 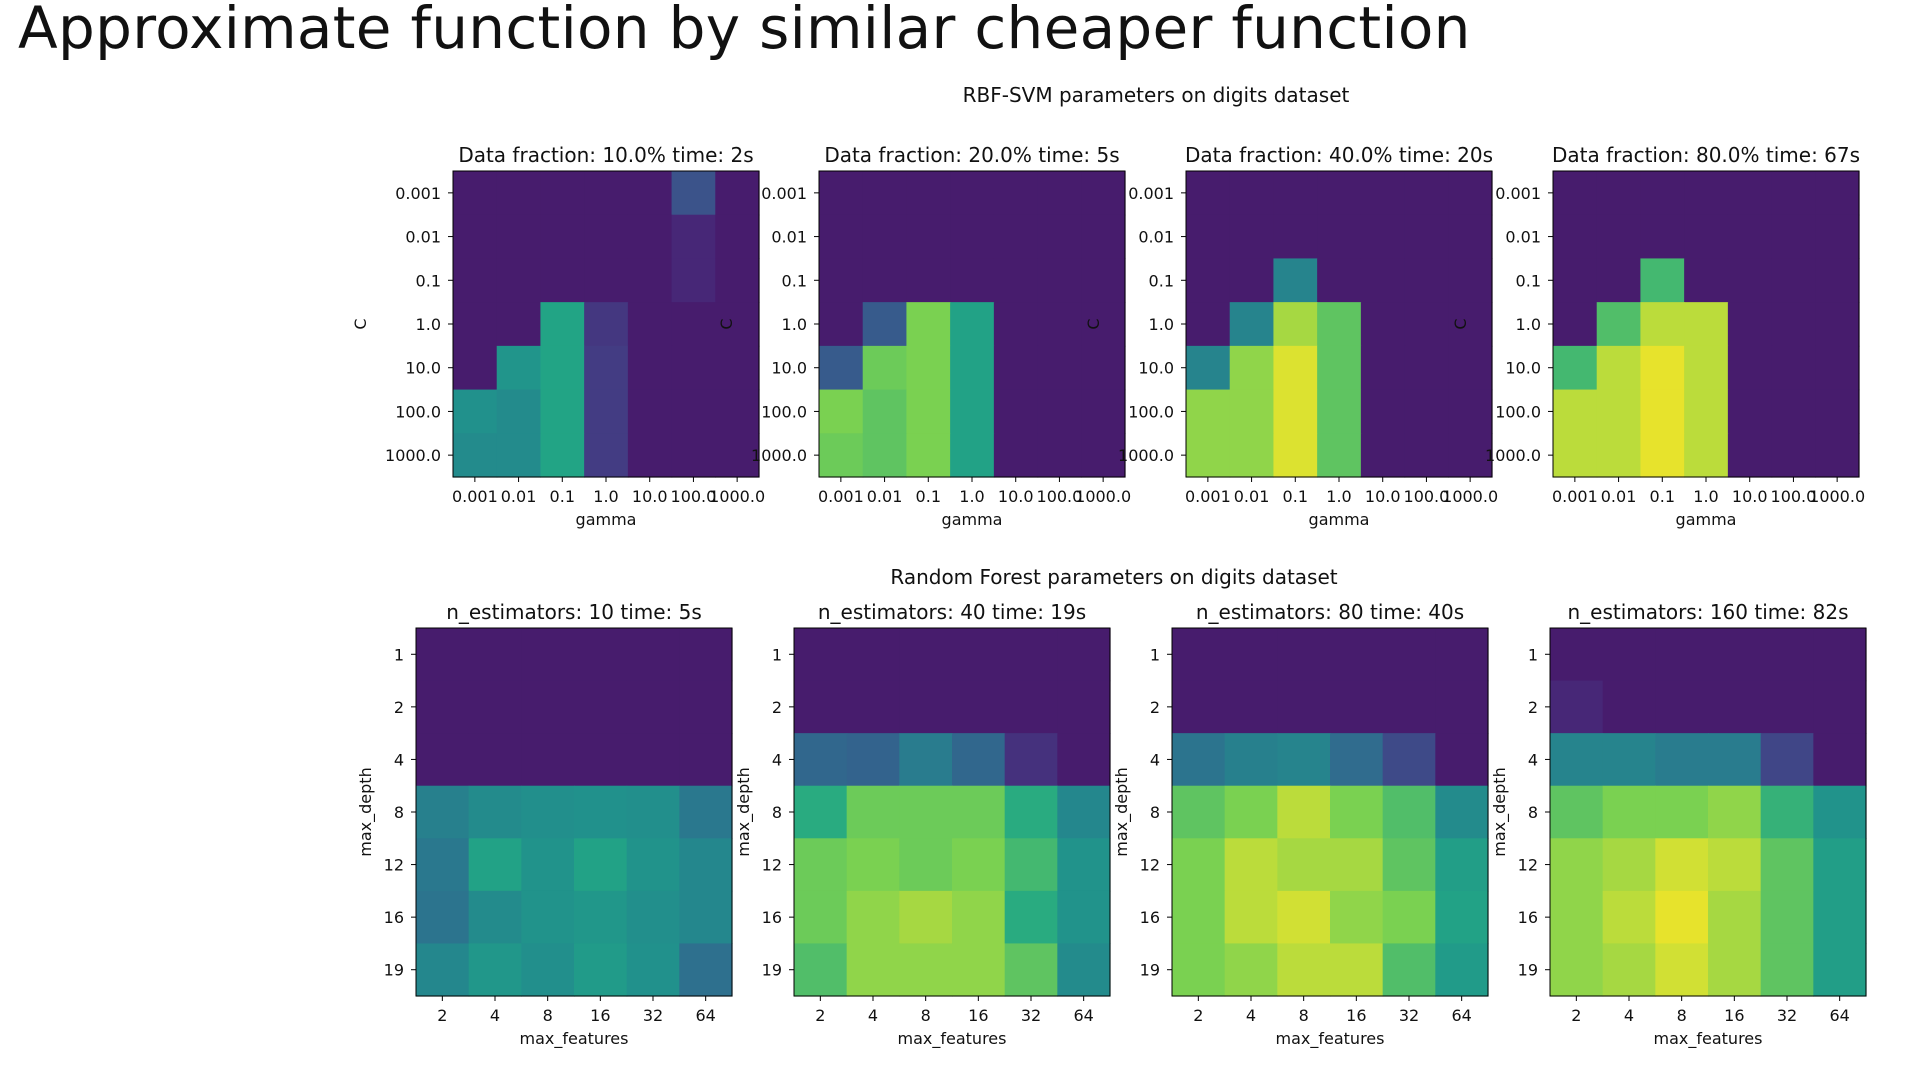 I want to click on figure-title: RBF-SVM parameters on digits dataset, so click(x=1156, y=95).